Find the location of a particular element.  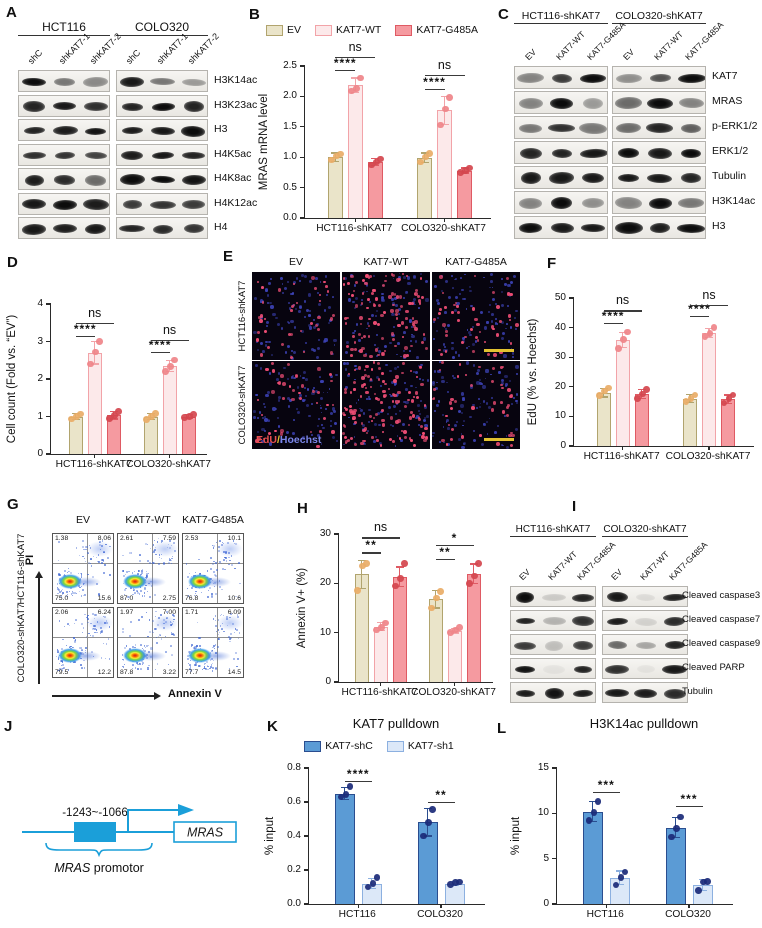

blot-row-label: Cleaved caspase9 is located at coordinates (721, 643).